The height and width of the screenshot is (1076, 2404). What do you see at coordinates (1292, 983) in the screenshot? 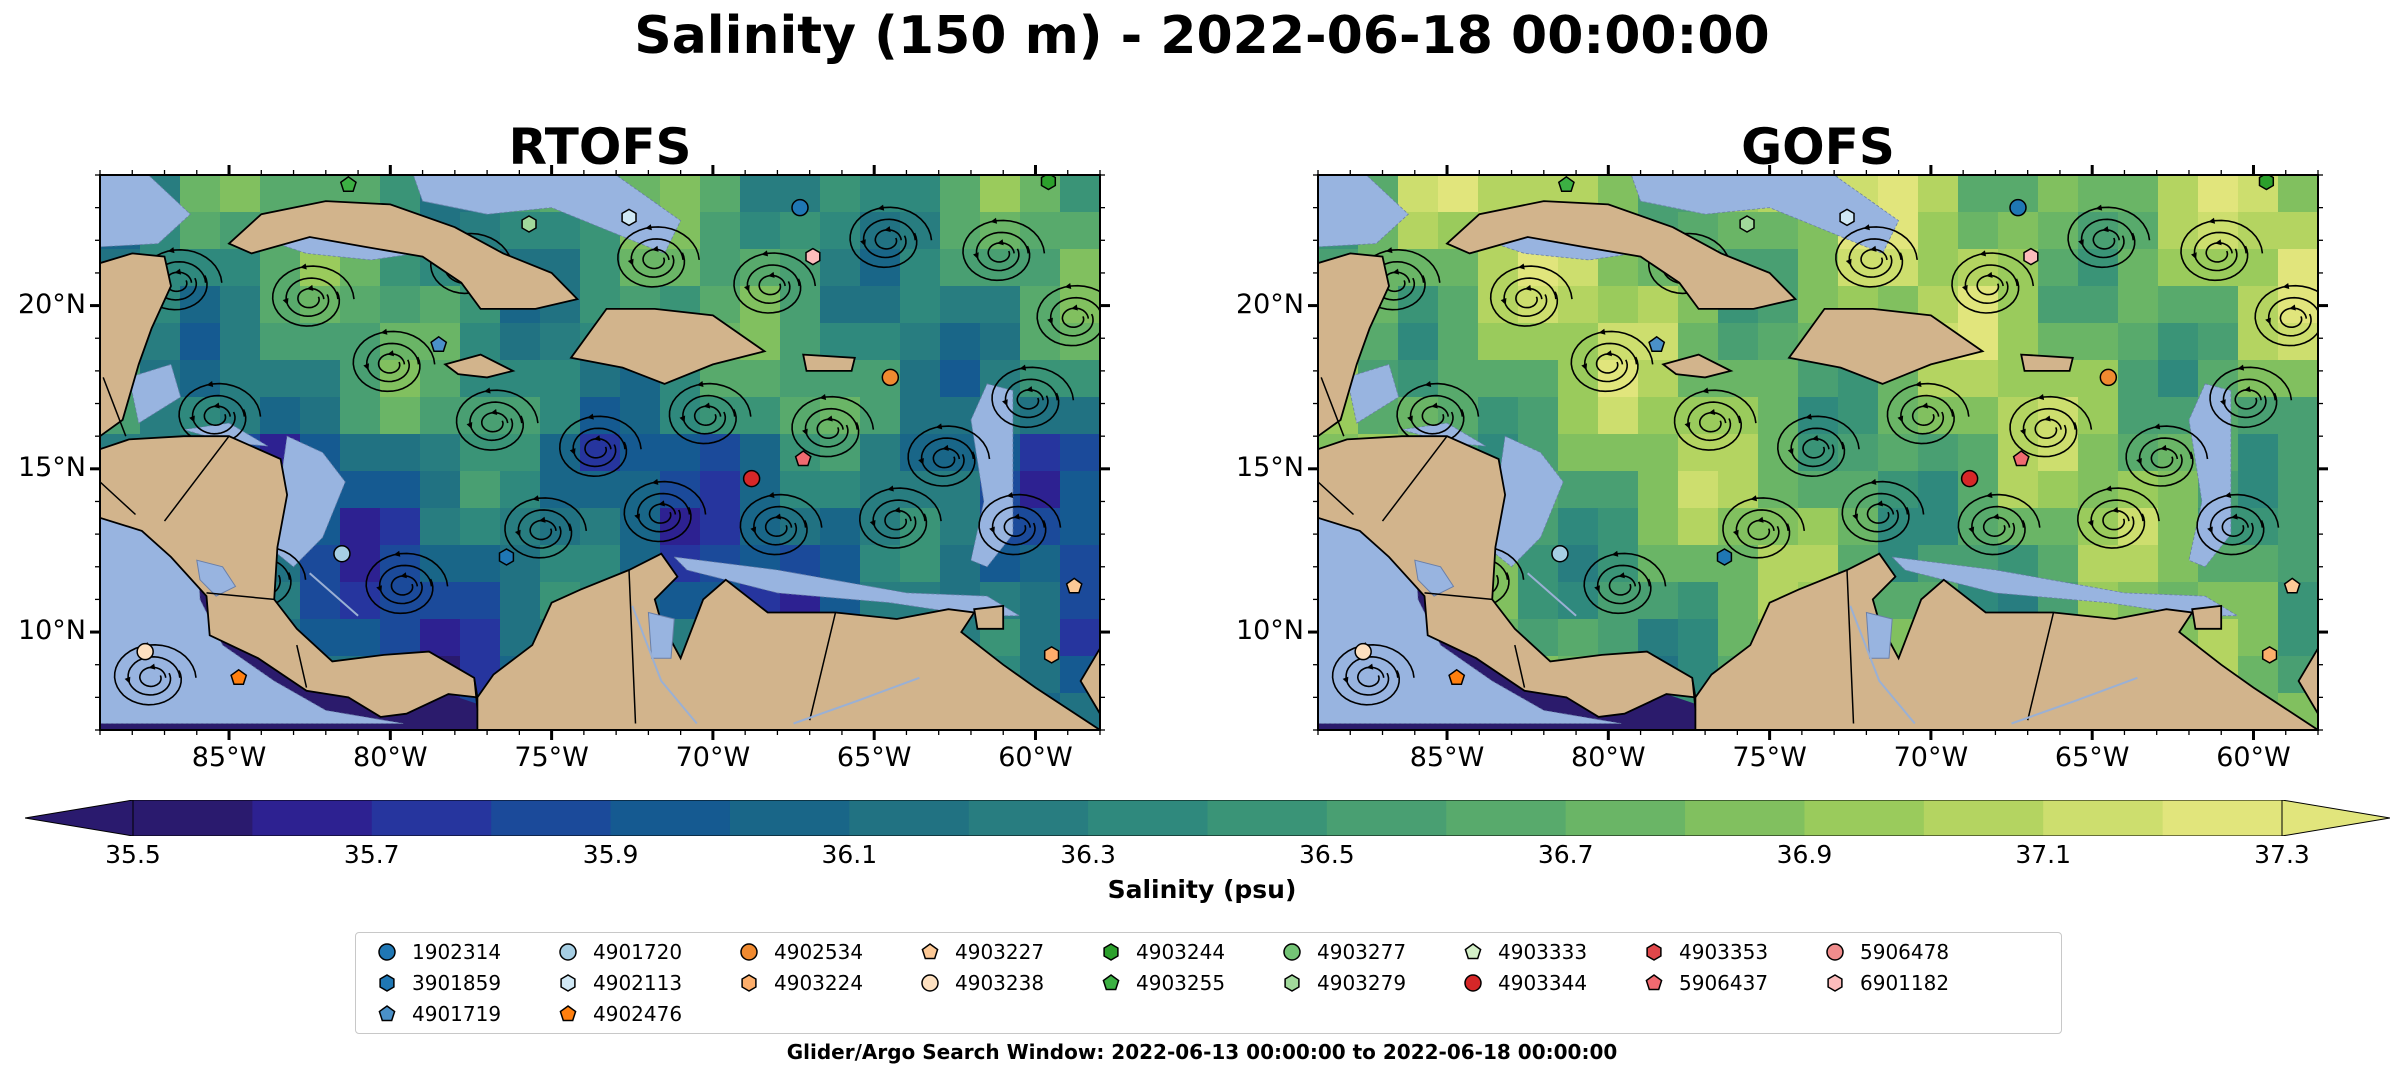
I see `legend-marker` at bounding box center [1292, 983].